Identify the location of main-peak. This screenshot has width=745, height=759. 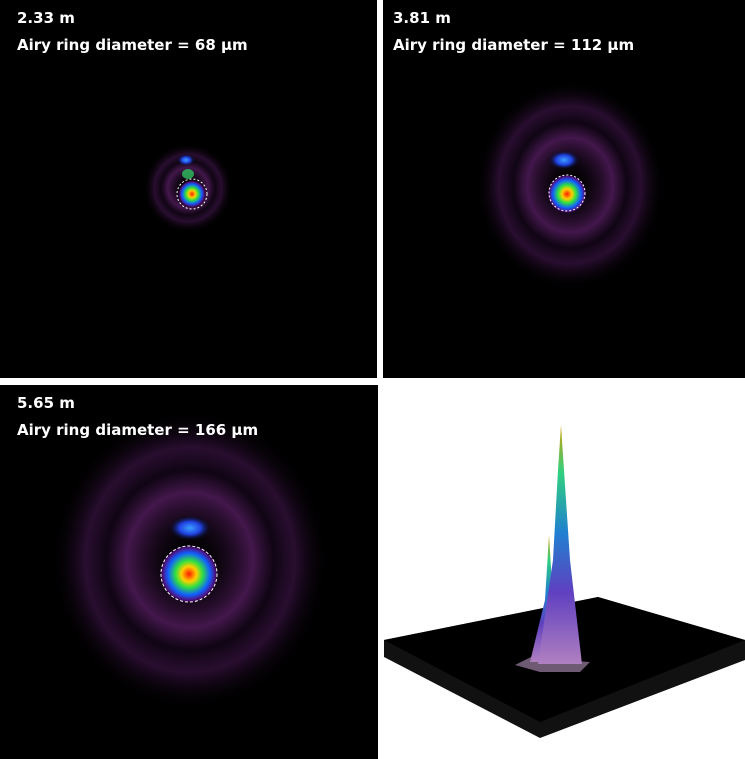
(560, 544).